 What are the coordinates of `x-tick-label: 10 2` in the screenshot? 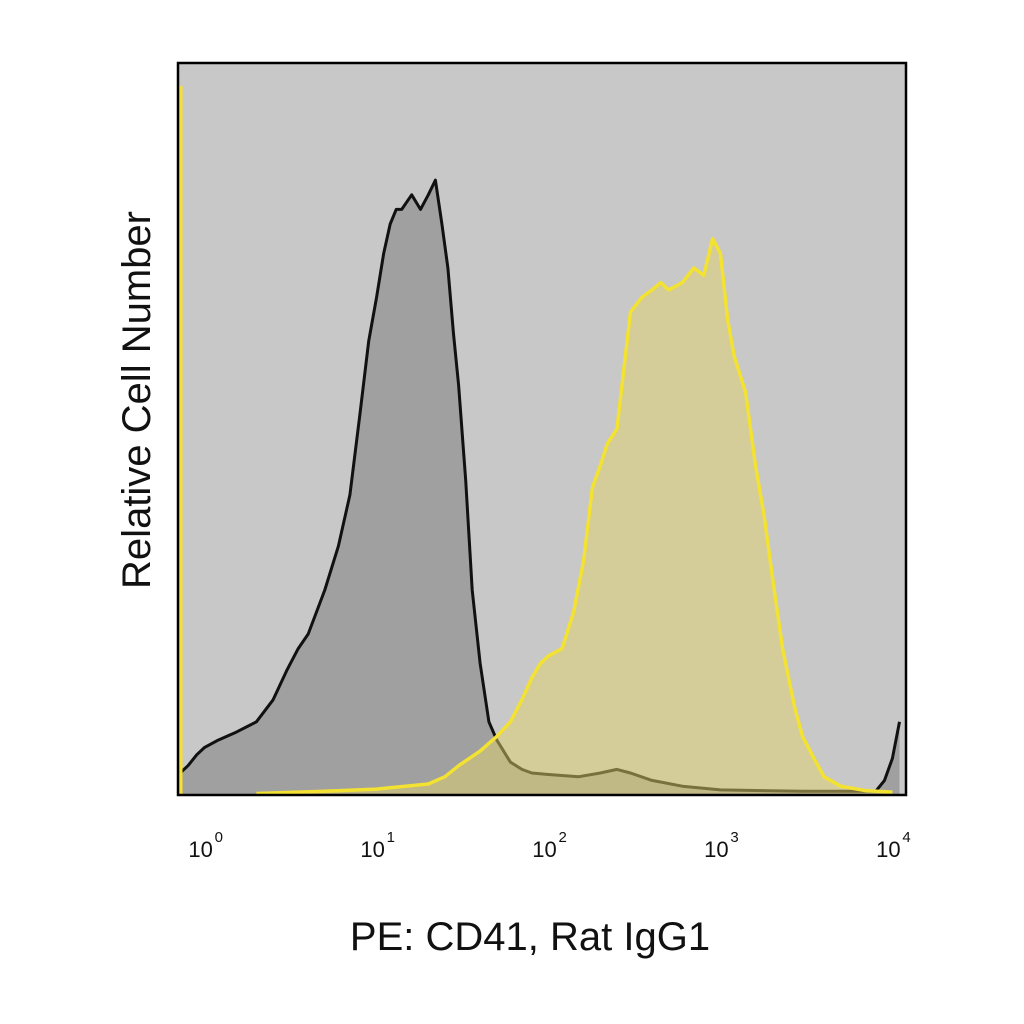 It's located at (549, 845).